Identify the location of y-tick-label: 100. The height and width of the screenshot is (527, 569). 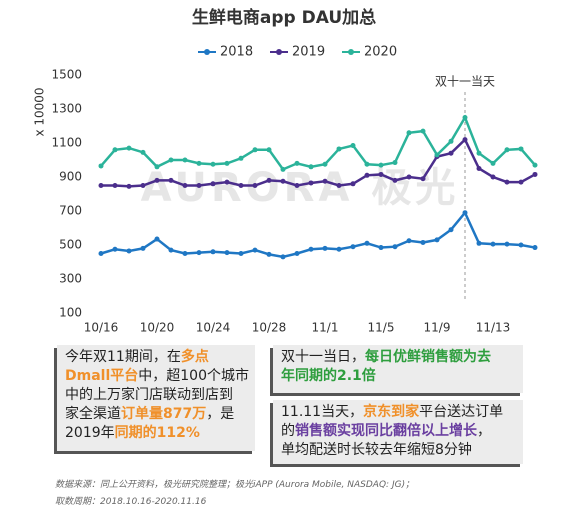
(70, 313).